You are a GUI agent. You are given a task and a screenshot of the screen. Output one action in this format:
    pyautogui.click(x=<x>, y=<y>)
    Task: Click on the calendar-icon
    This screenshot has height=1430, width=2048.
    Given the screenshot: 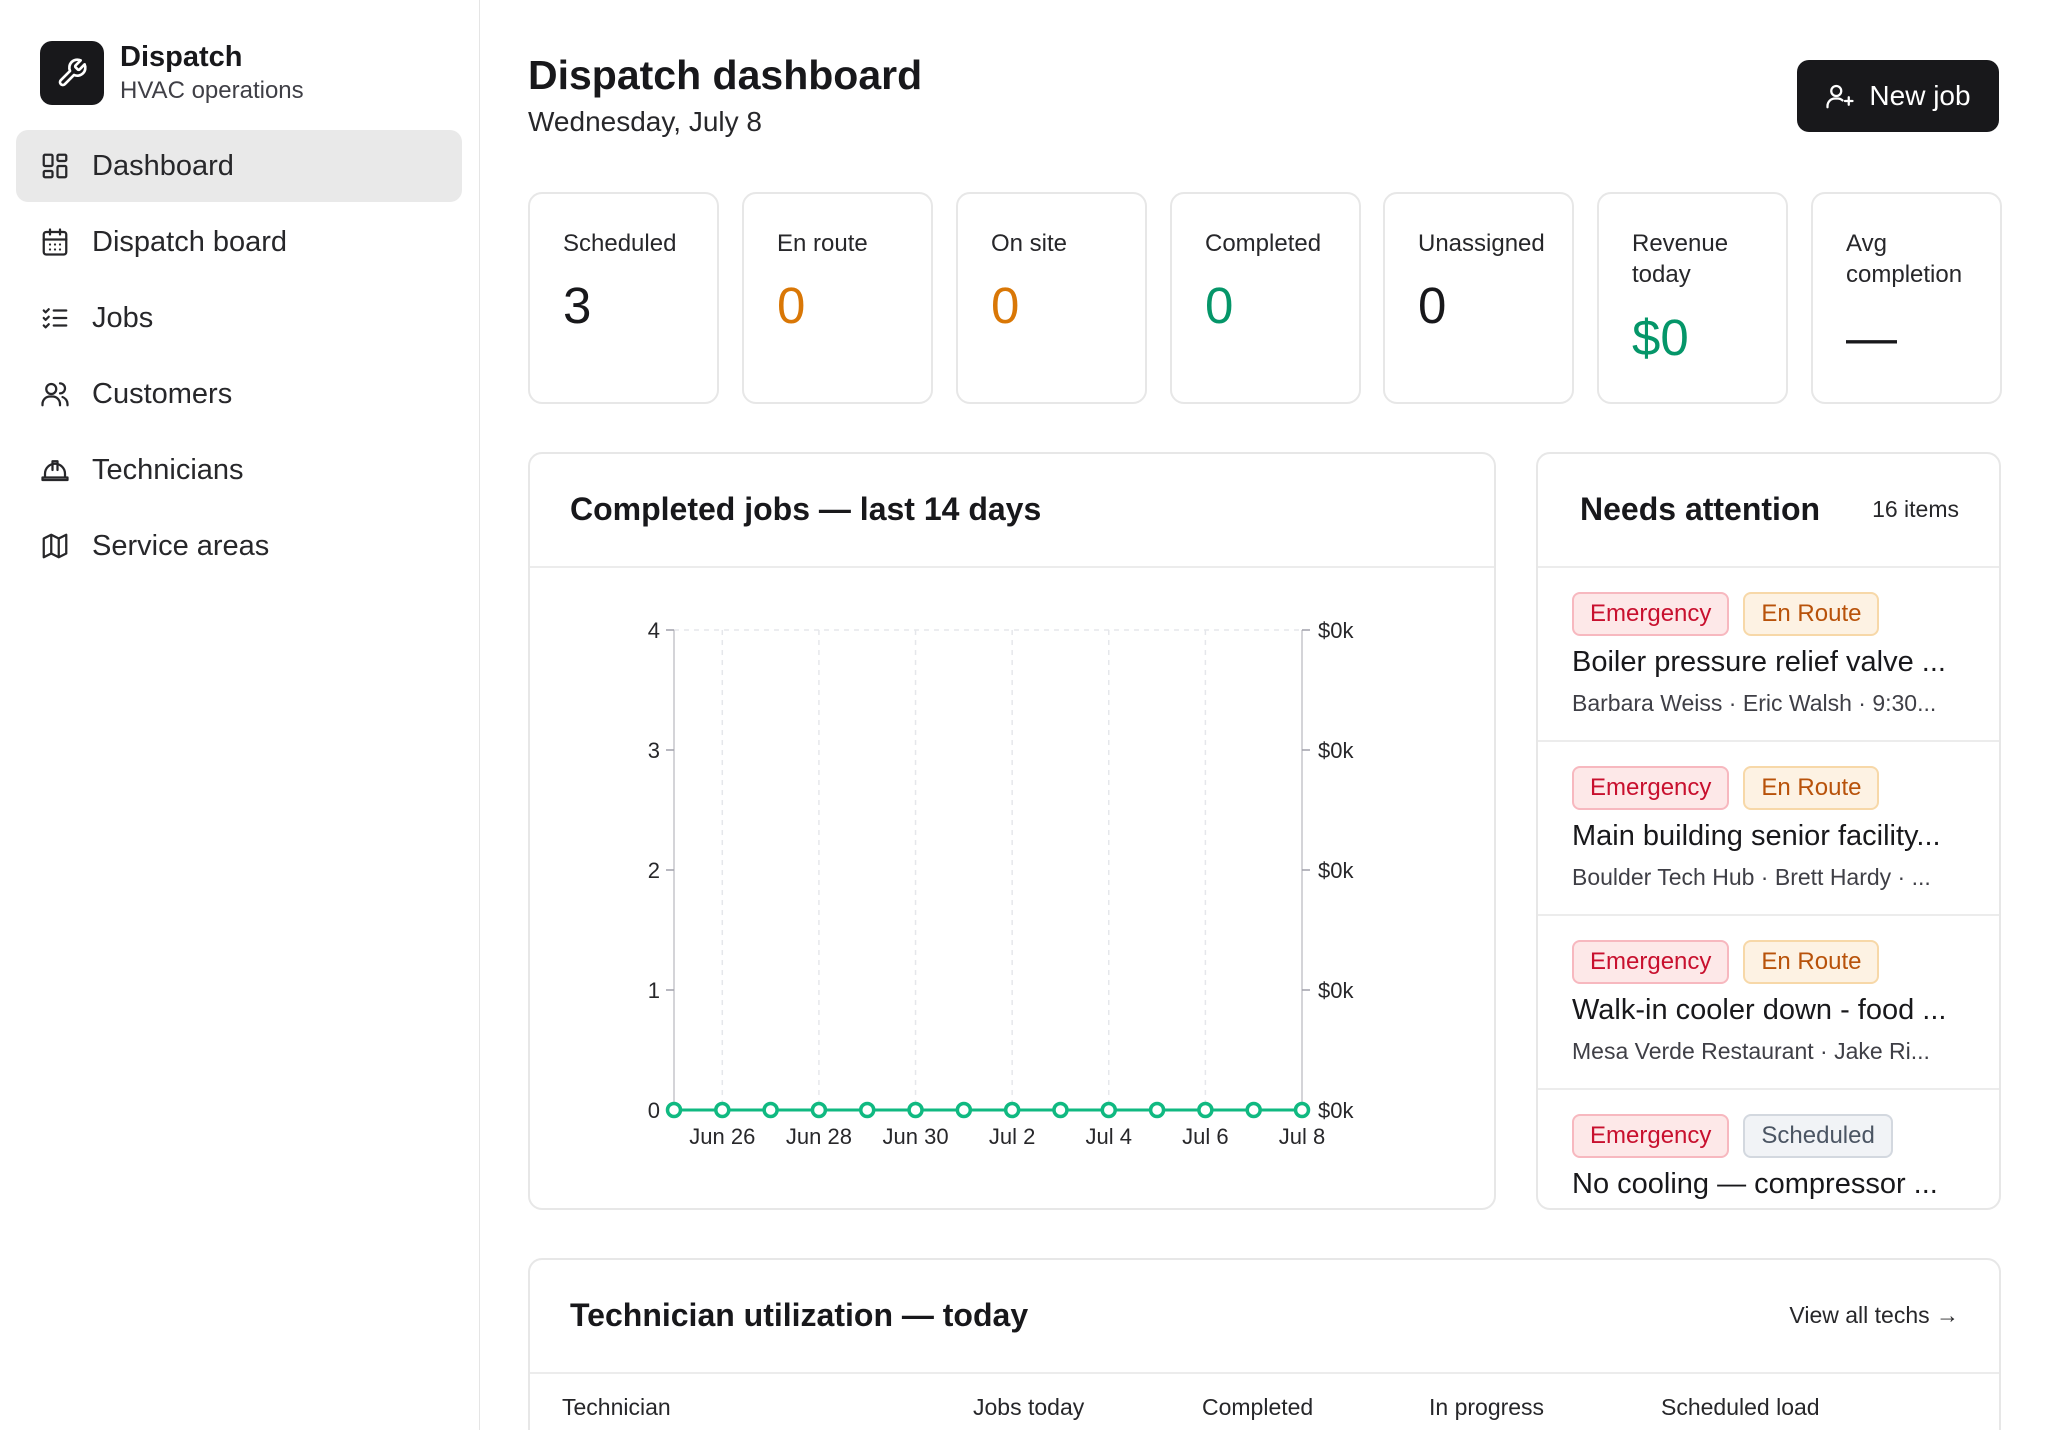 What is the action you would take?
    pyautogui.click(x=55, y=242)
    